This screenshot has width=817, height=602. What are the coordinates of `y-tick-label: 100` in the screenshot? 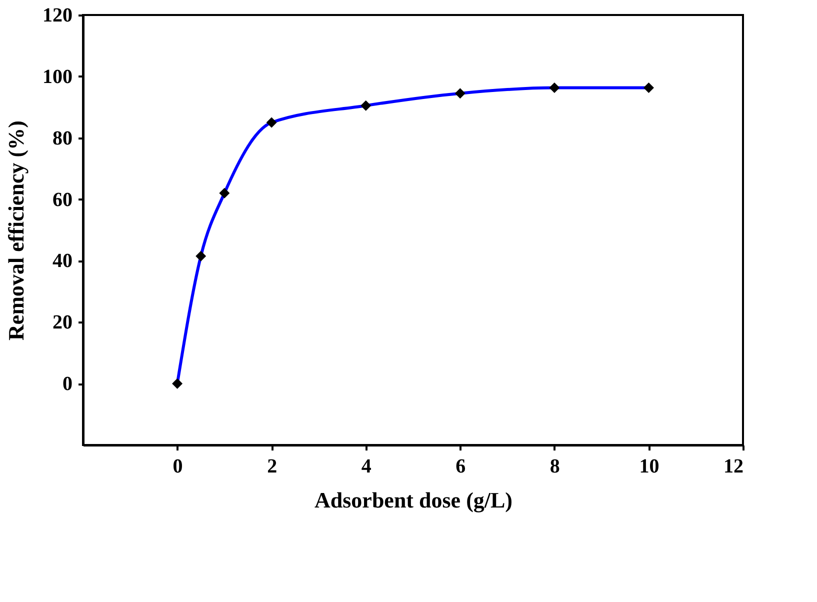 It's located at (57, 77).